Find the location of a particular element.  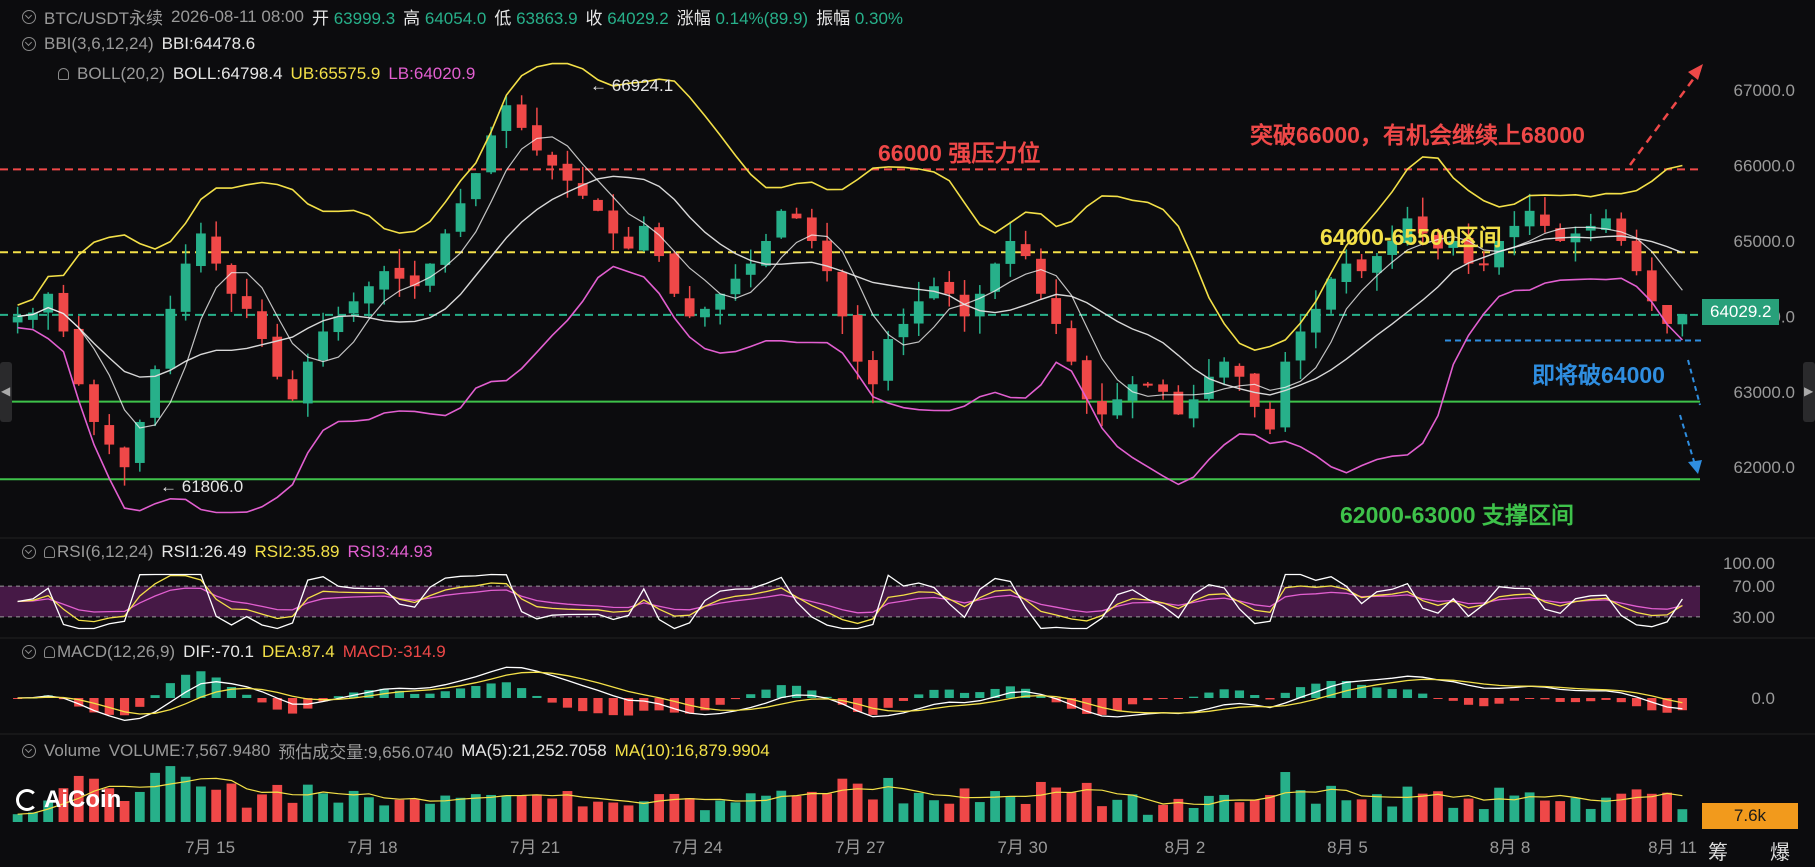

boll-name: BOLL(20,2) is located at coordinates (121, 73).